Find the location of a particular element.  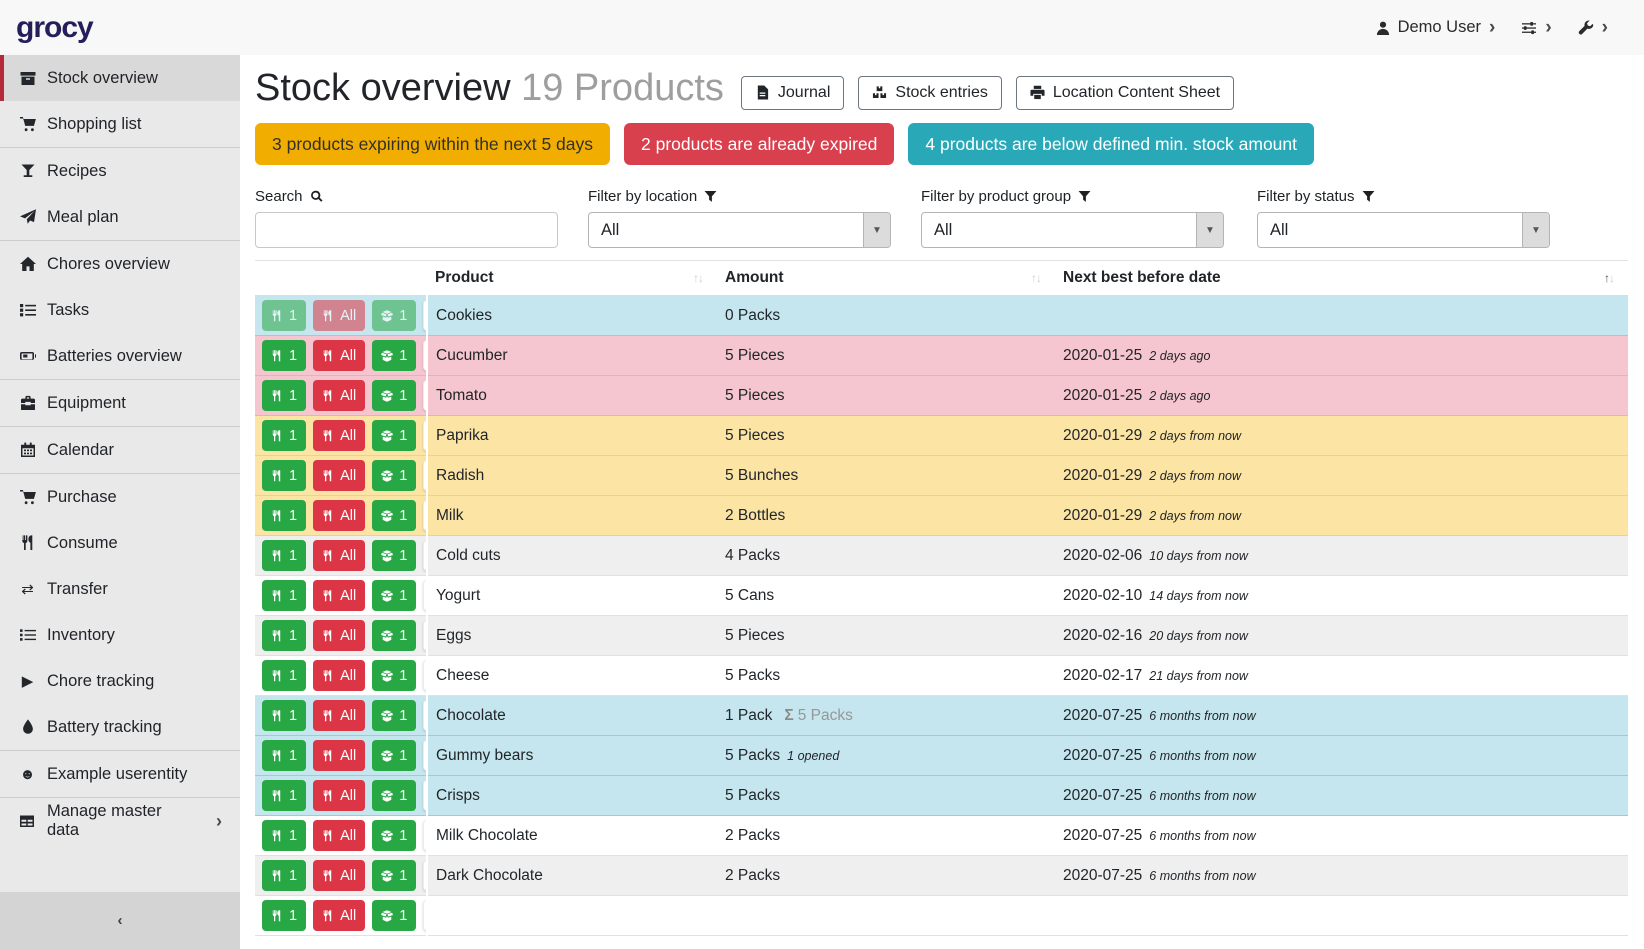

column-header-amount: Amount ↑↓ is located at coordinates (886, 278).